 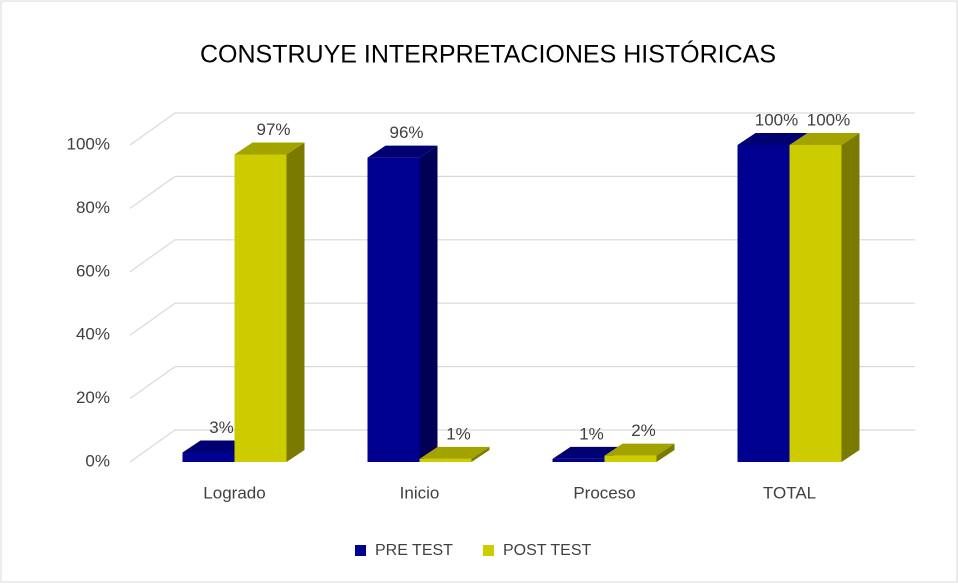 What do you see at coordinates (221, 427) in the screenshot?
I see `data-label: 3%` at bounding box center [221, 427].